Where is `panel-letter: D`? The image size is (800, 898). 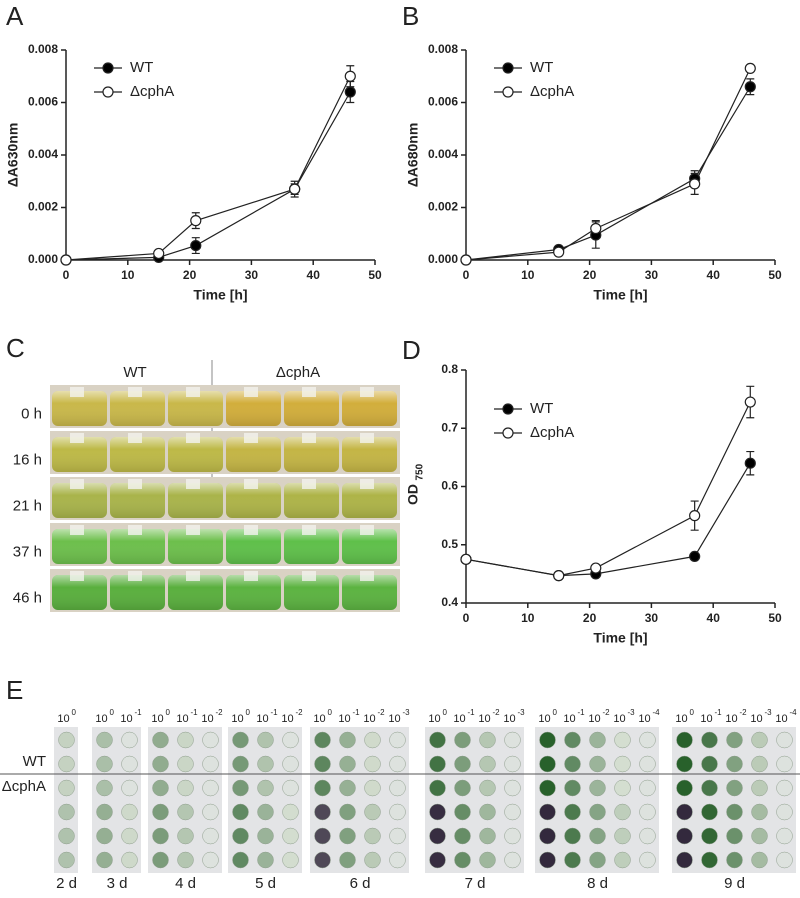 panel-letter: D is located at coordinates (411, 350).